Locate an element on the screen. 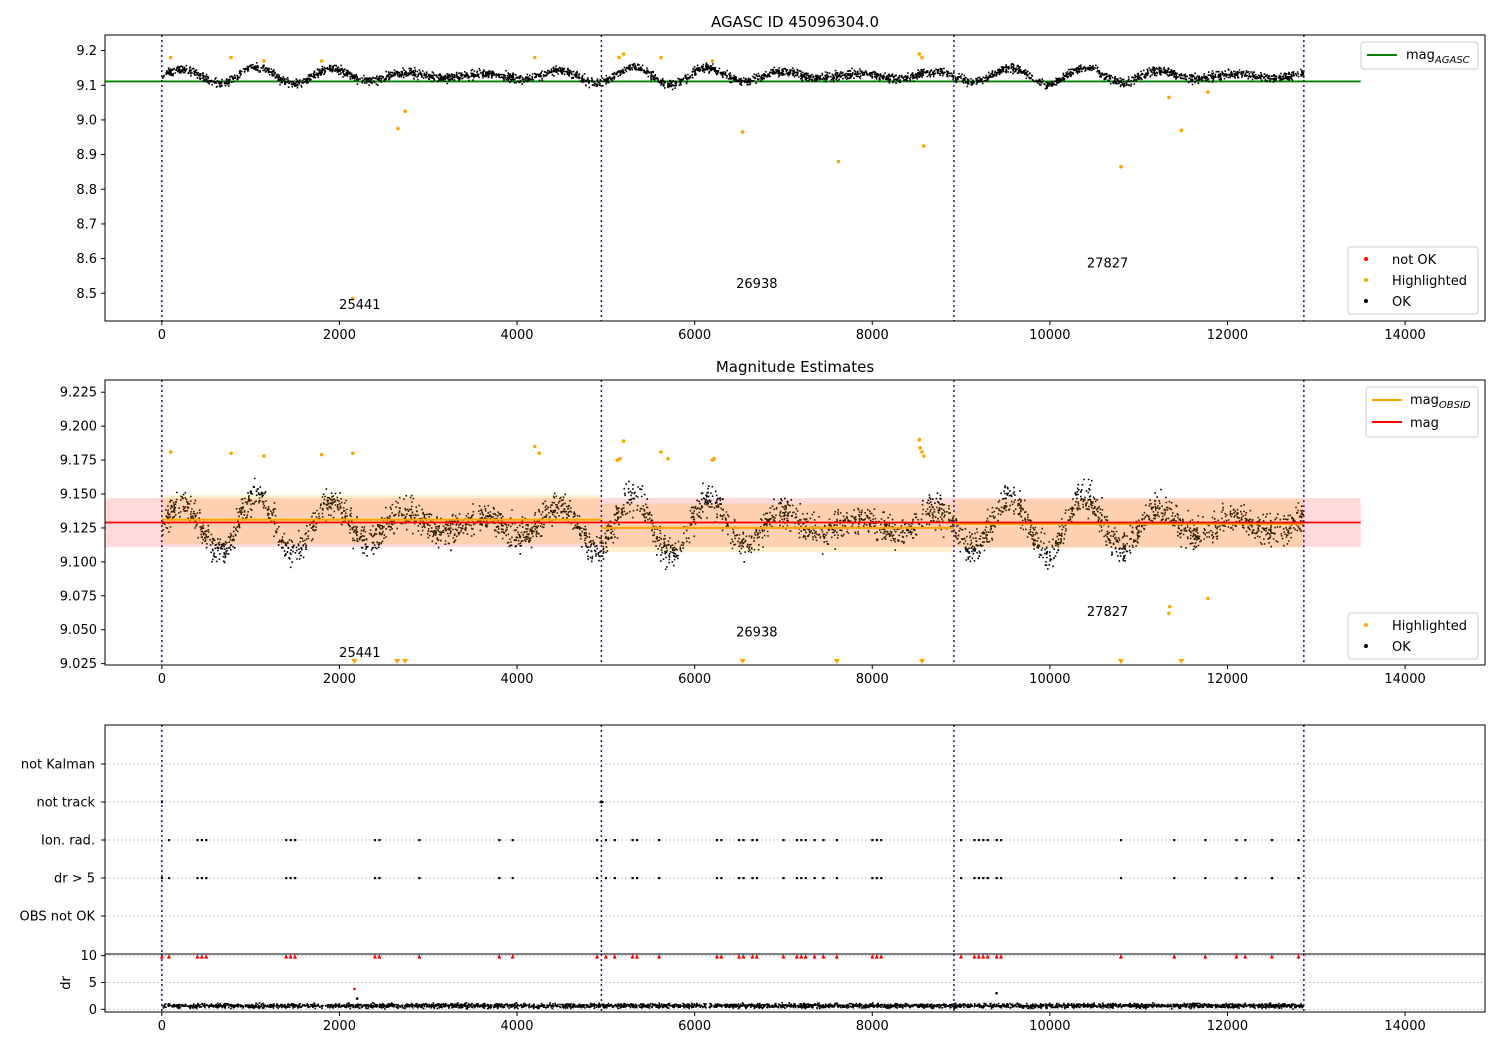 The width and height of the screenshot is (1500, 1050). x-tick-label: 14000 is located at coordinates (1404, 679).